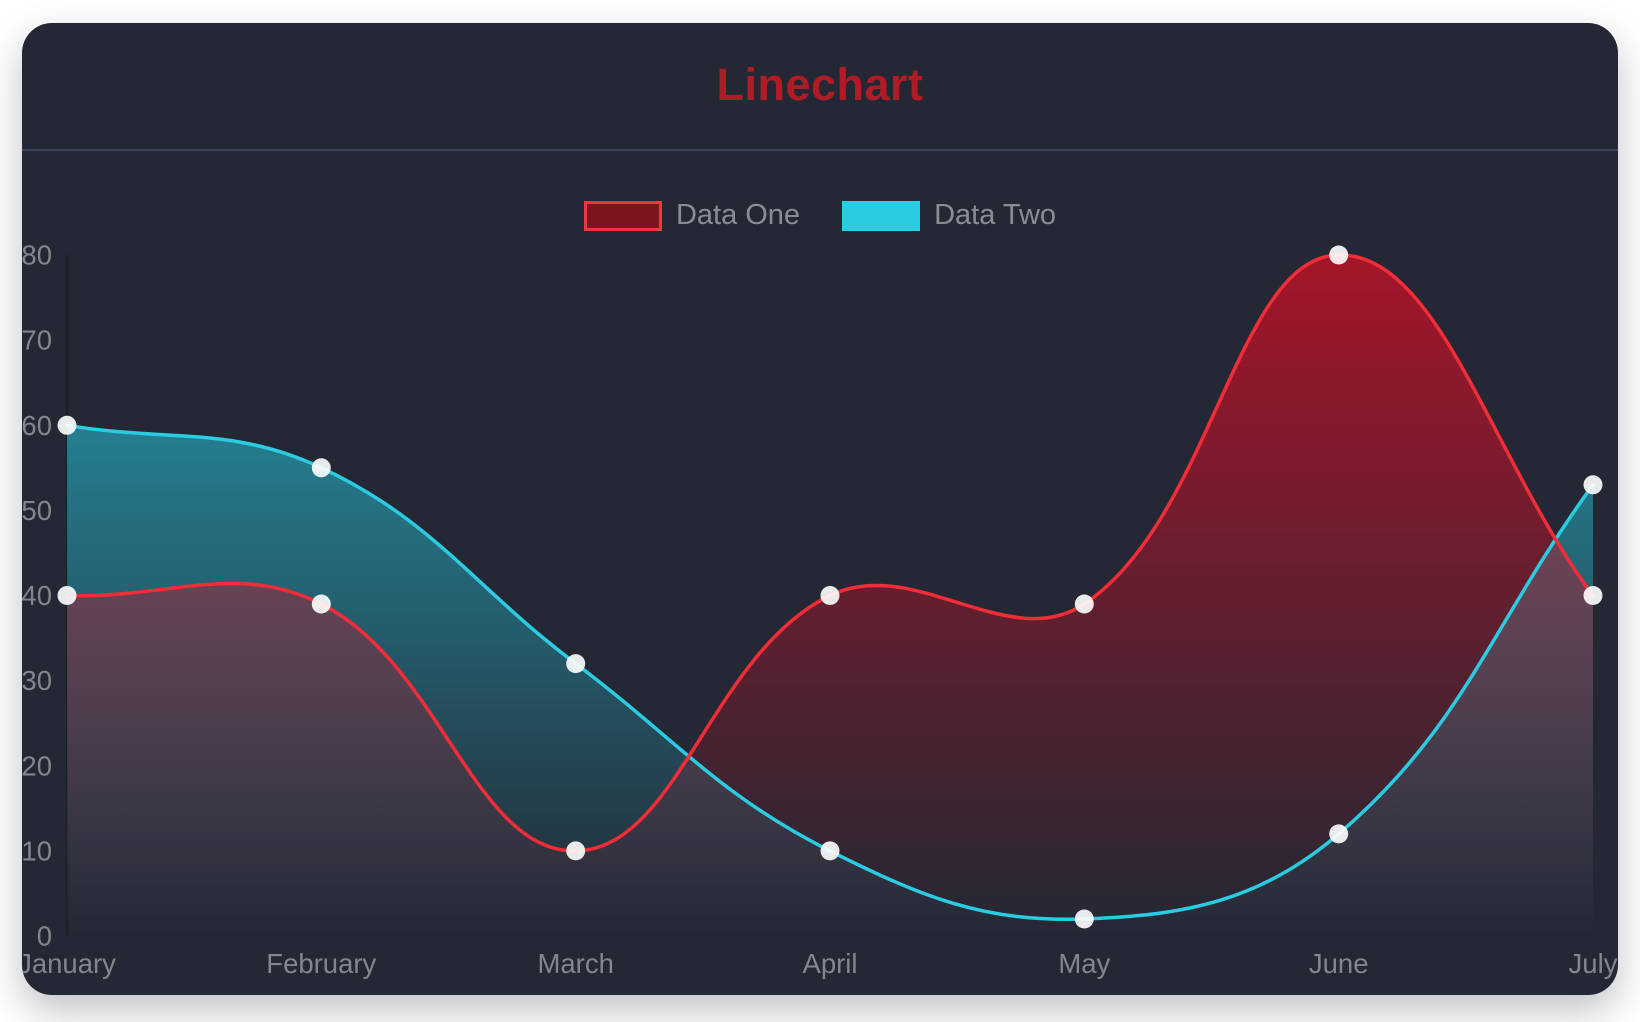  I want to click on y-tick-label-50: 50, so click(37, 510).